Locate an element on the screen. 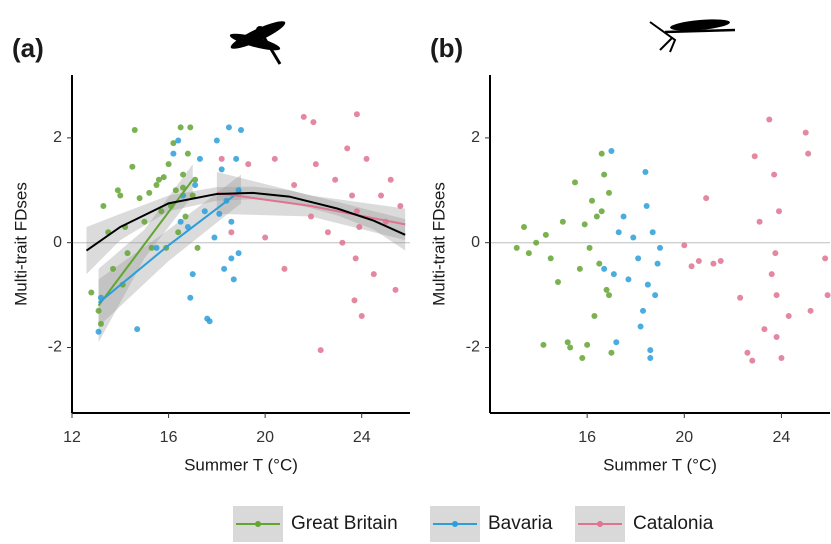 Image resolution: width=831 pixels, height=544 pixels. confidence-band is located at coordinates (145, 253).